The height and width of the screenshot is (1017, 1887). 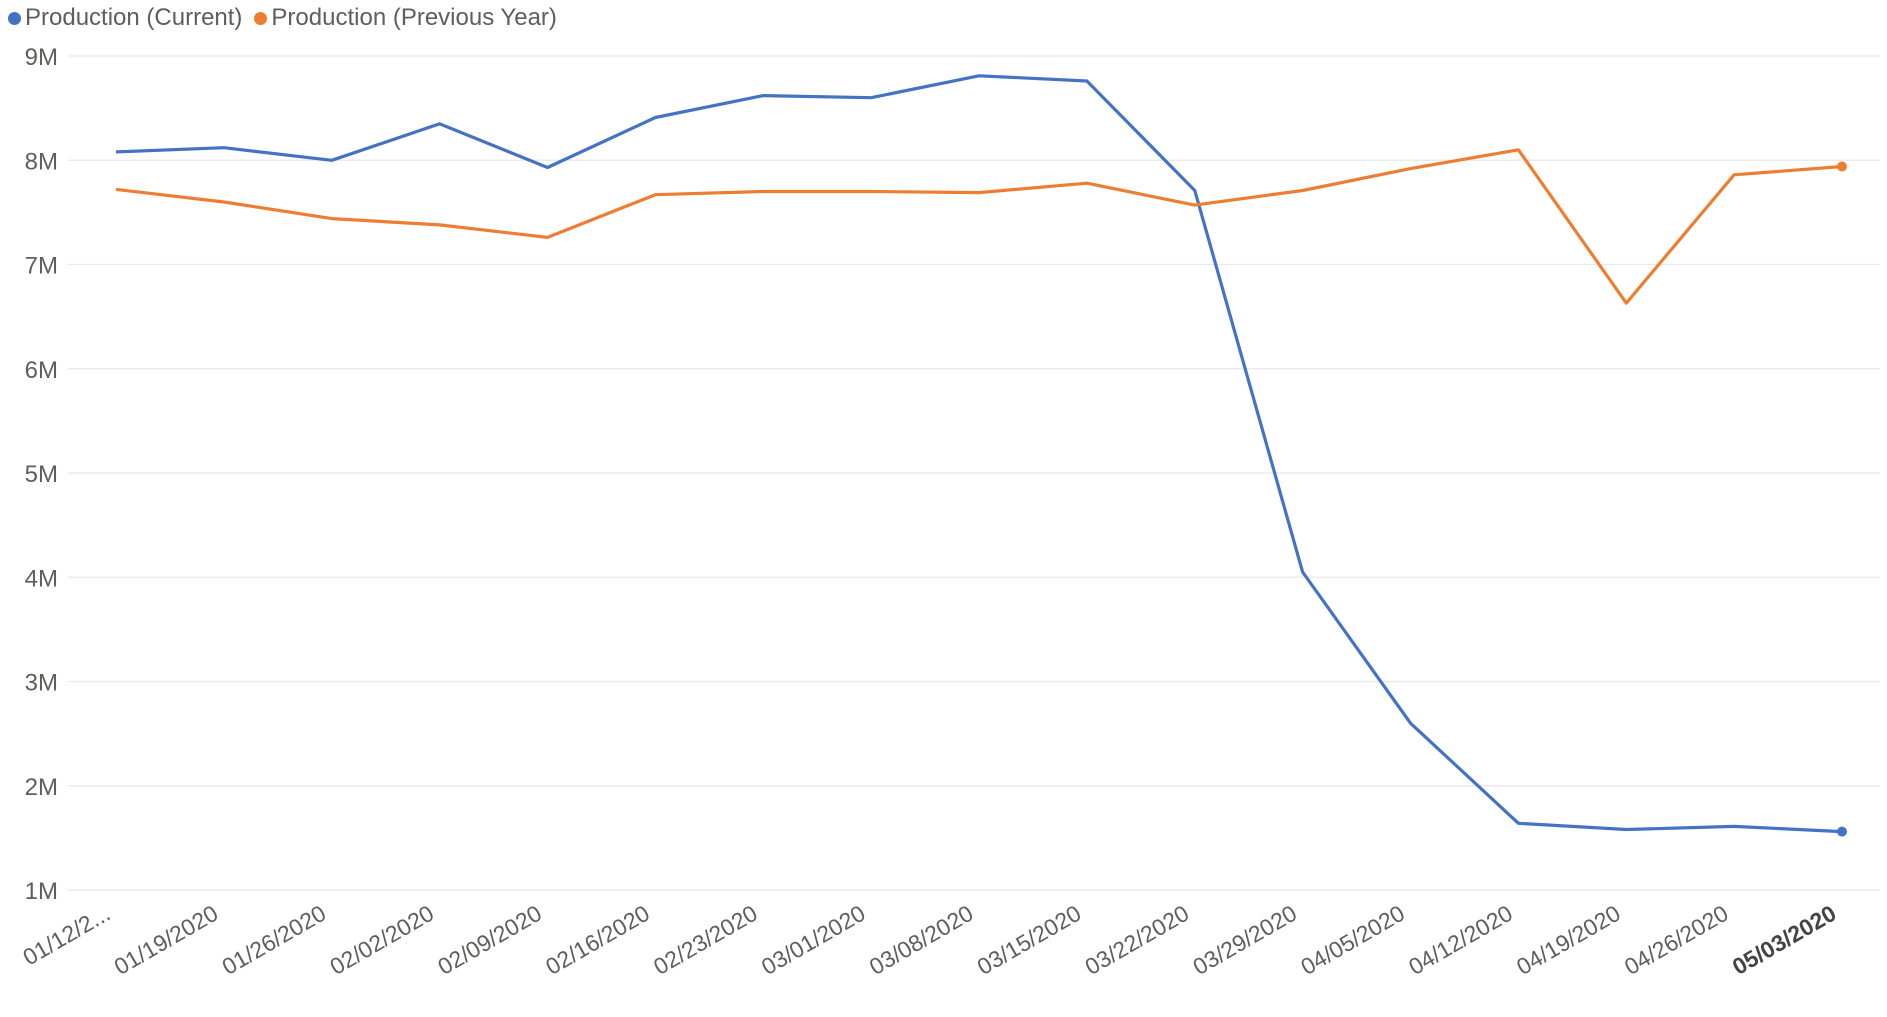 I want to click on y-tick-label: 4M, so click(x=41, y=578).